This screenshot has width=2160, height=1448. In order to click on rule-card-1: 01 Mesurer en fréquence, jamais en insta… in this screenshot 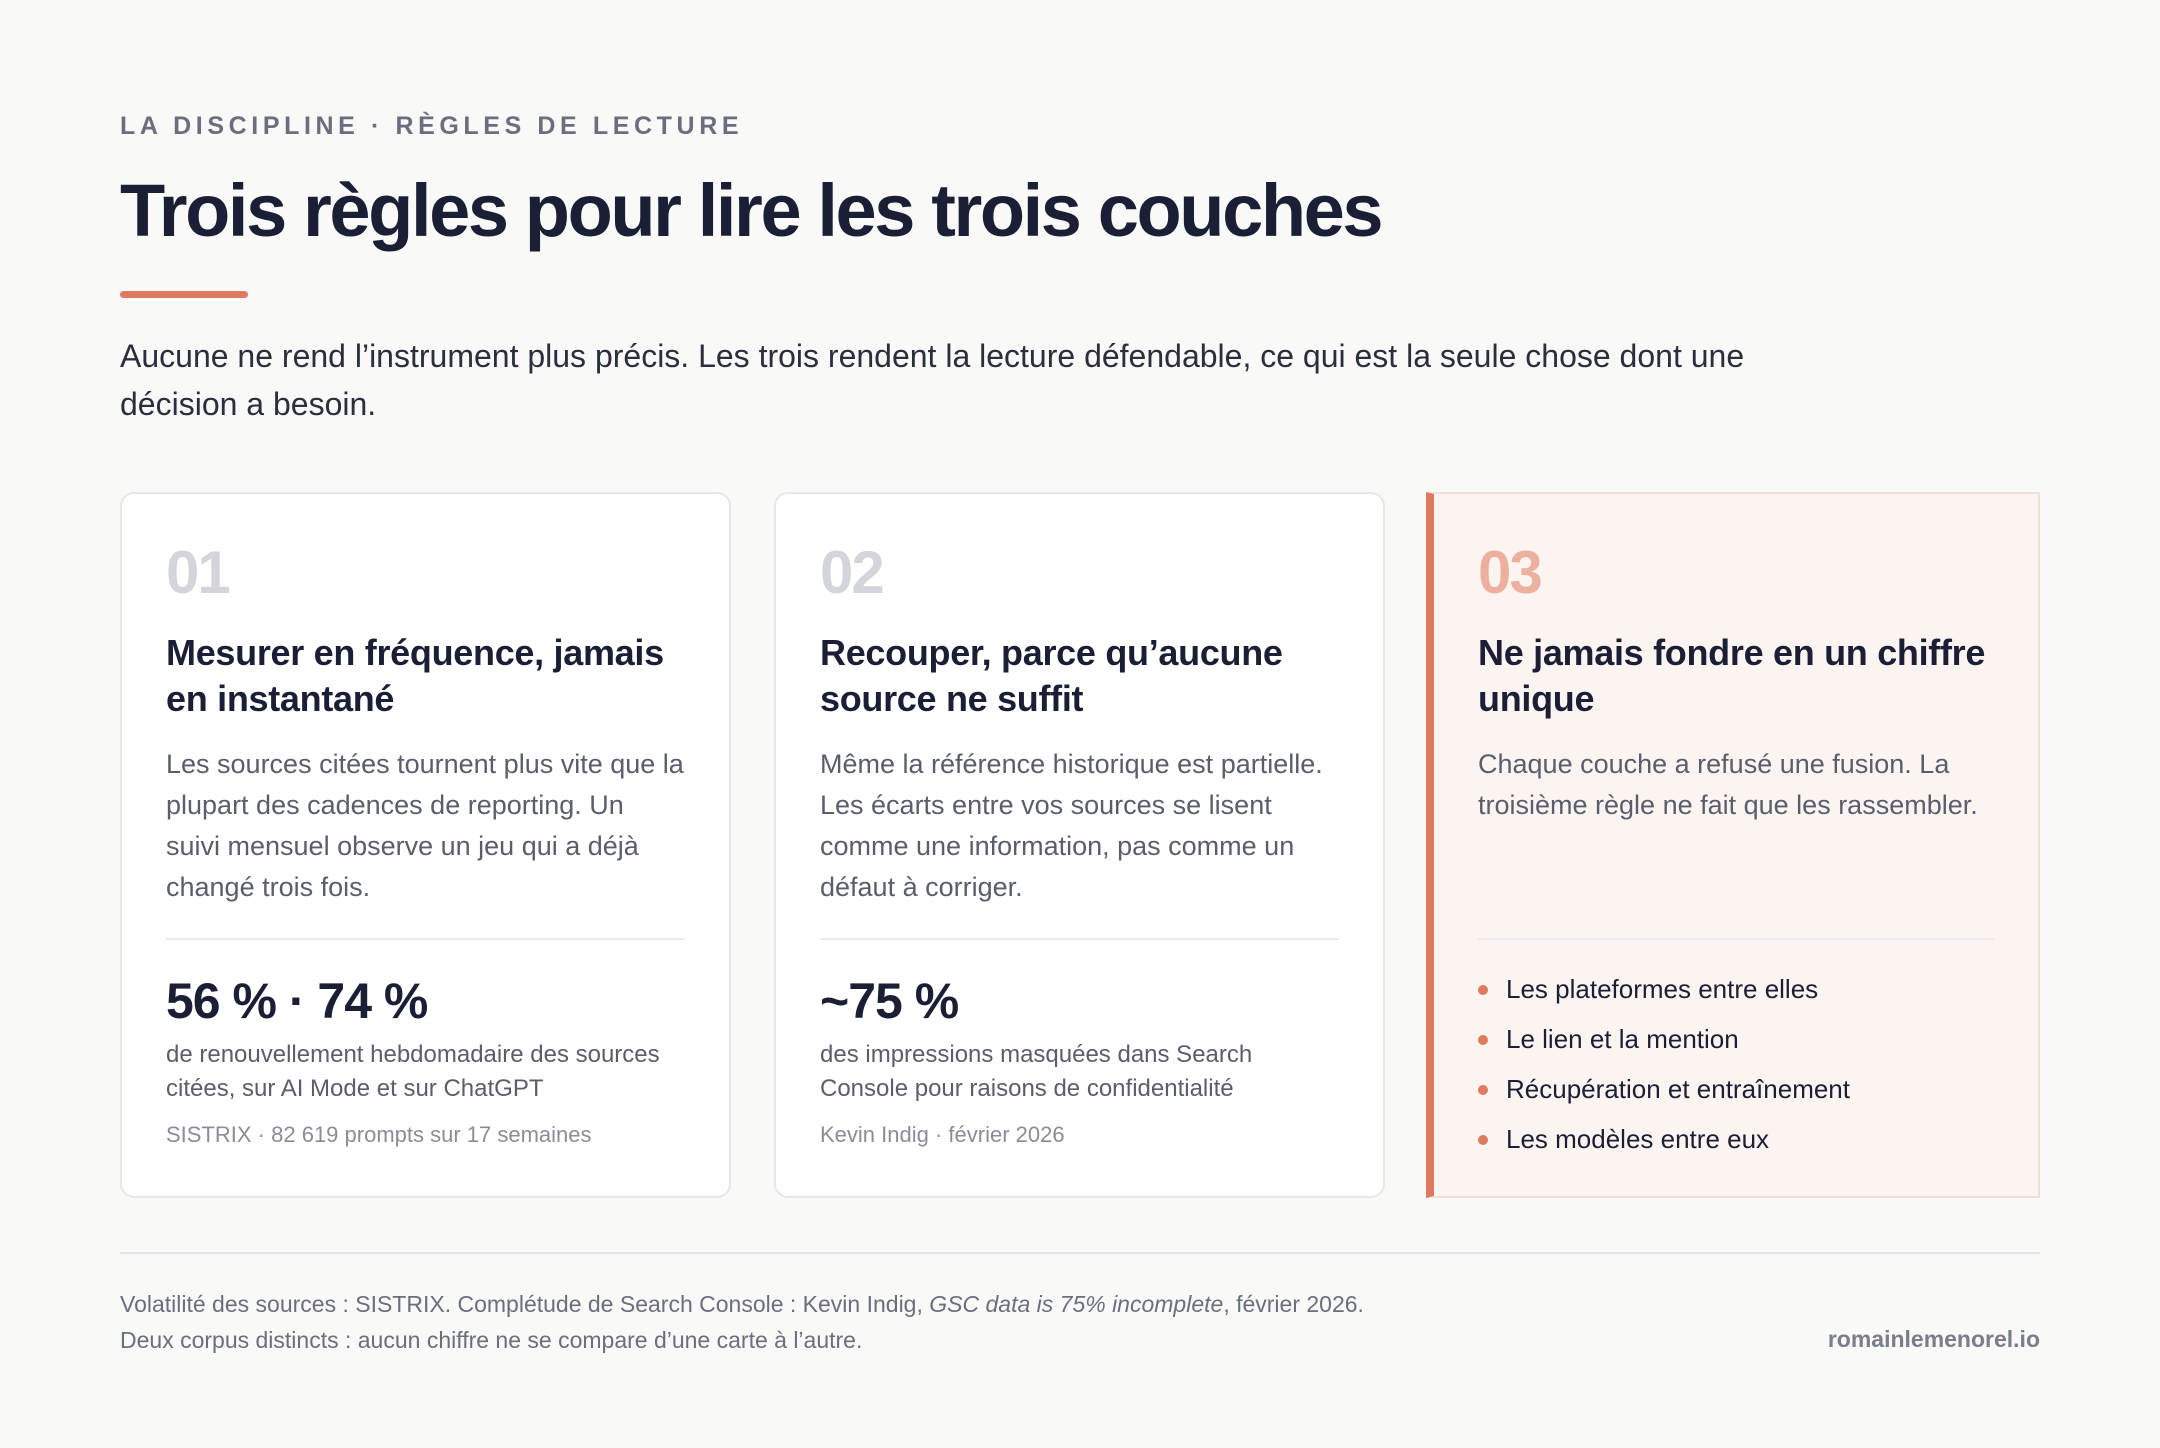, I will do `click(425, 845)`.